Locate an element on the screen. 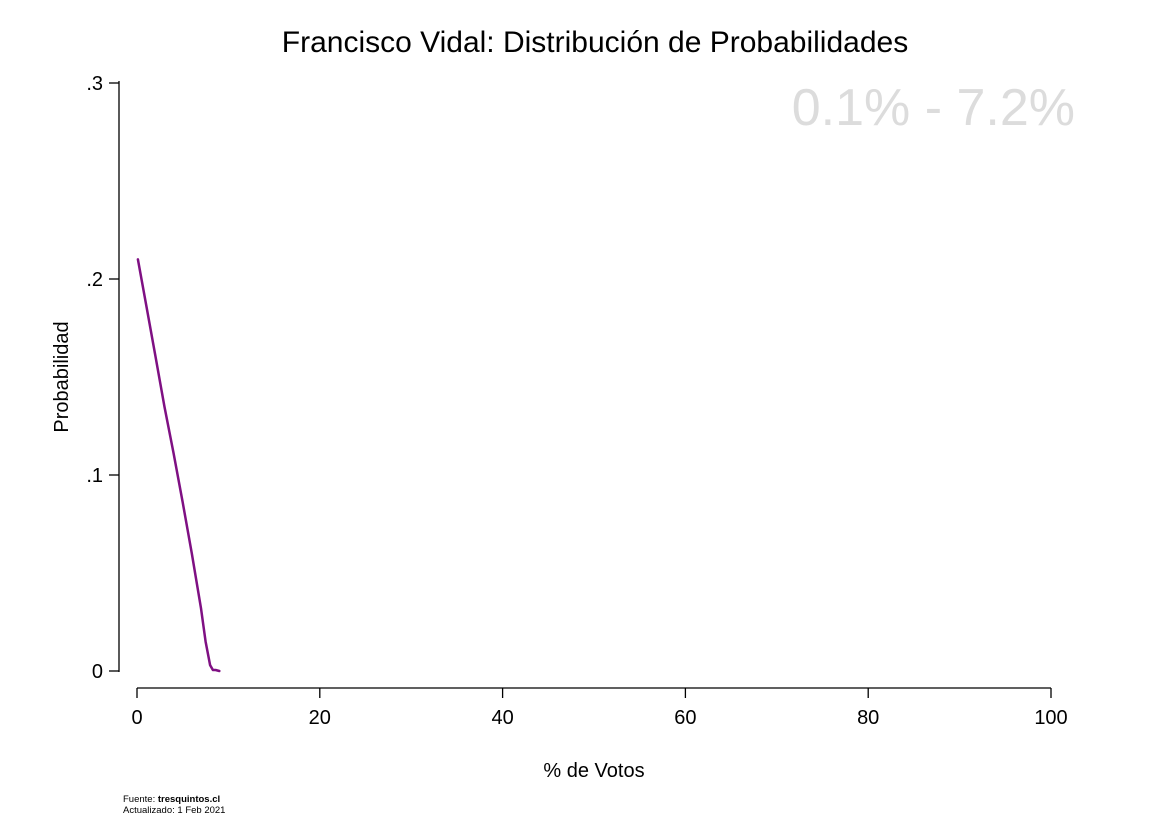 This screenshot has height=840, width=1155. updated-line: Actualizado: 1 Feb 2021 is located at coordinates (174, 810).